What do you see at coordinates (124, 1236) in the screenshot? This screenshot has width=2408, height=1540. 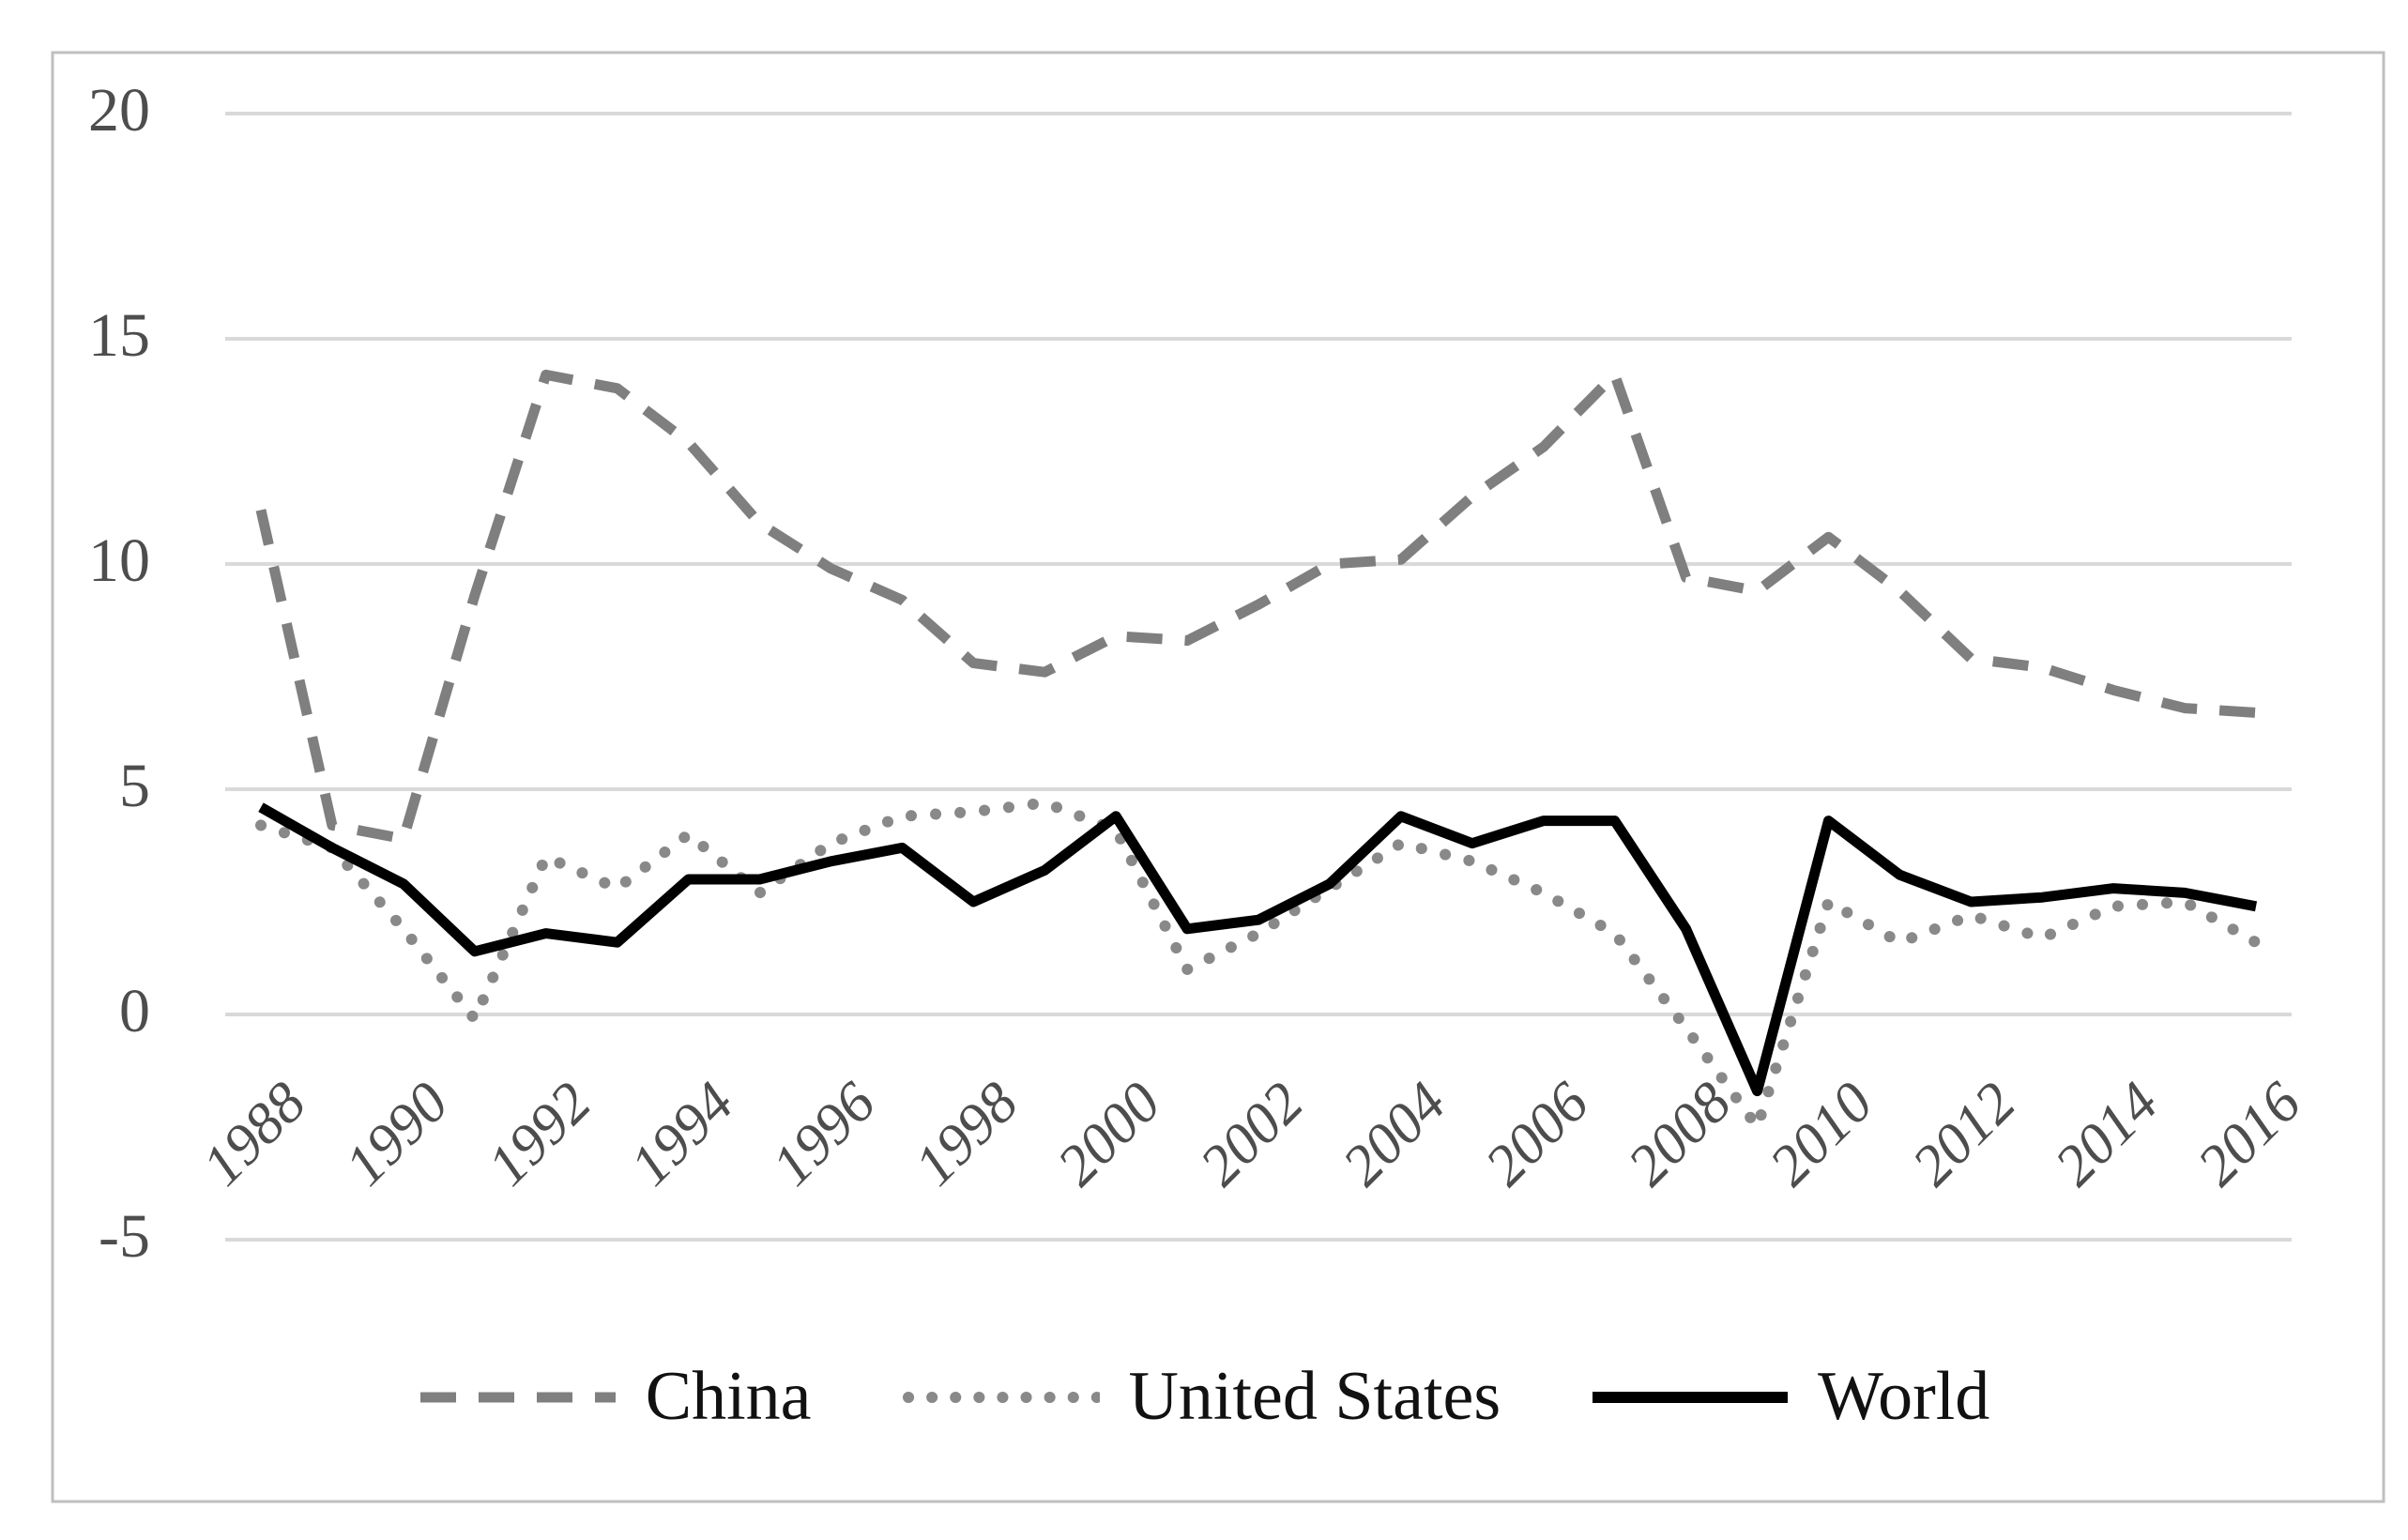 I see `y-axis-tick-label: -5` at bounding box center [124, 1236].